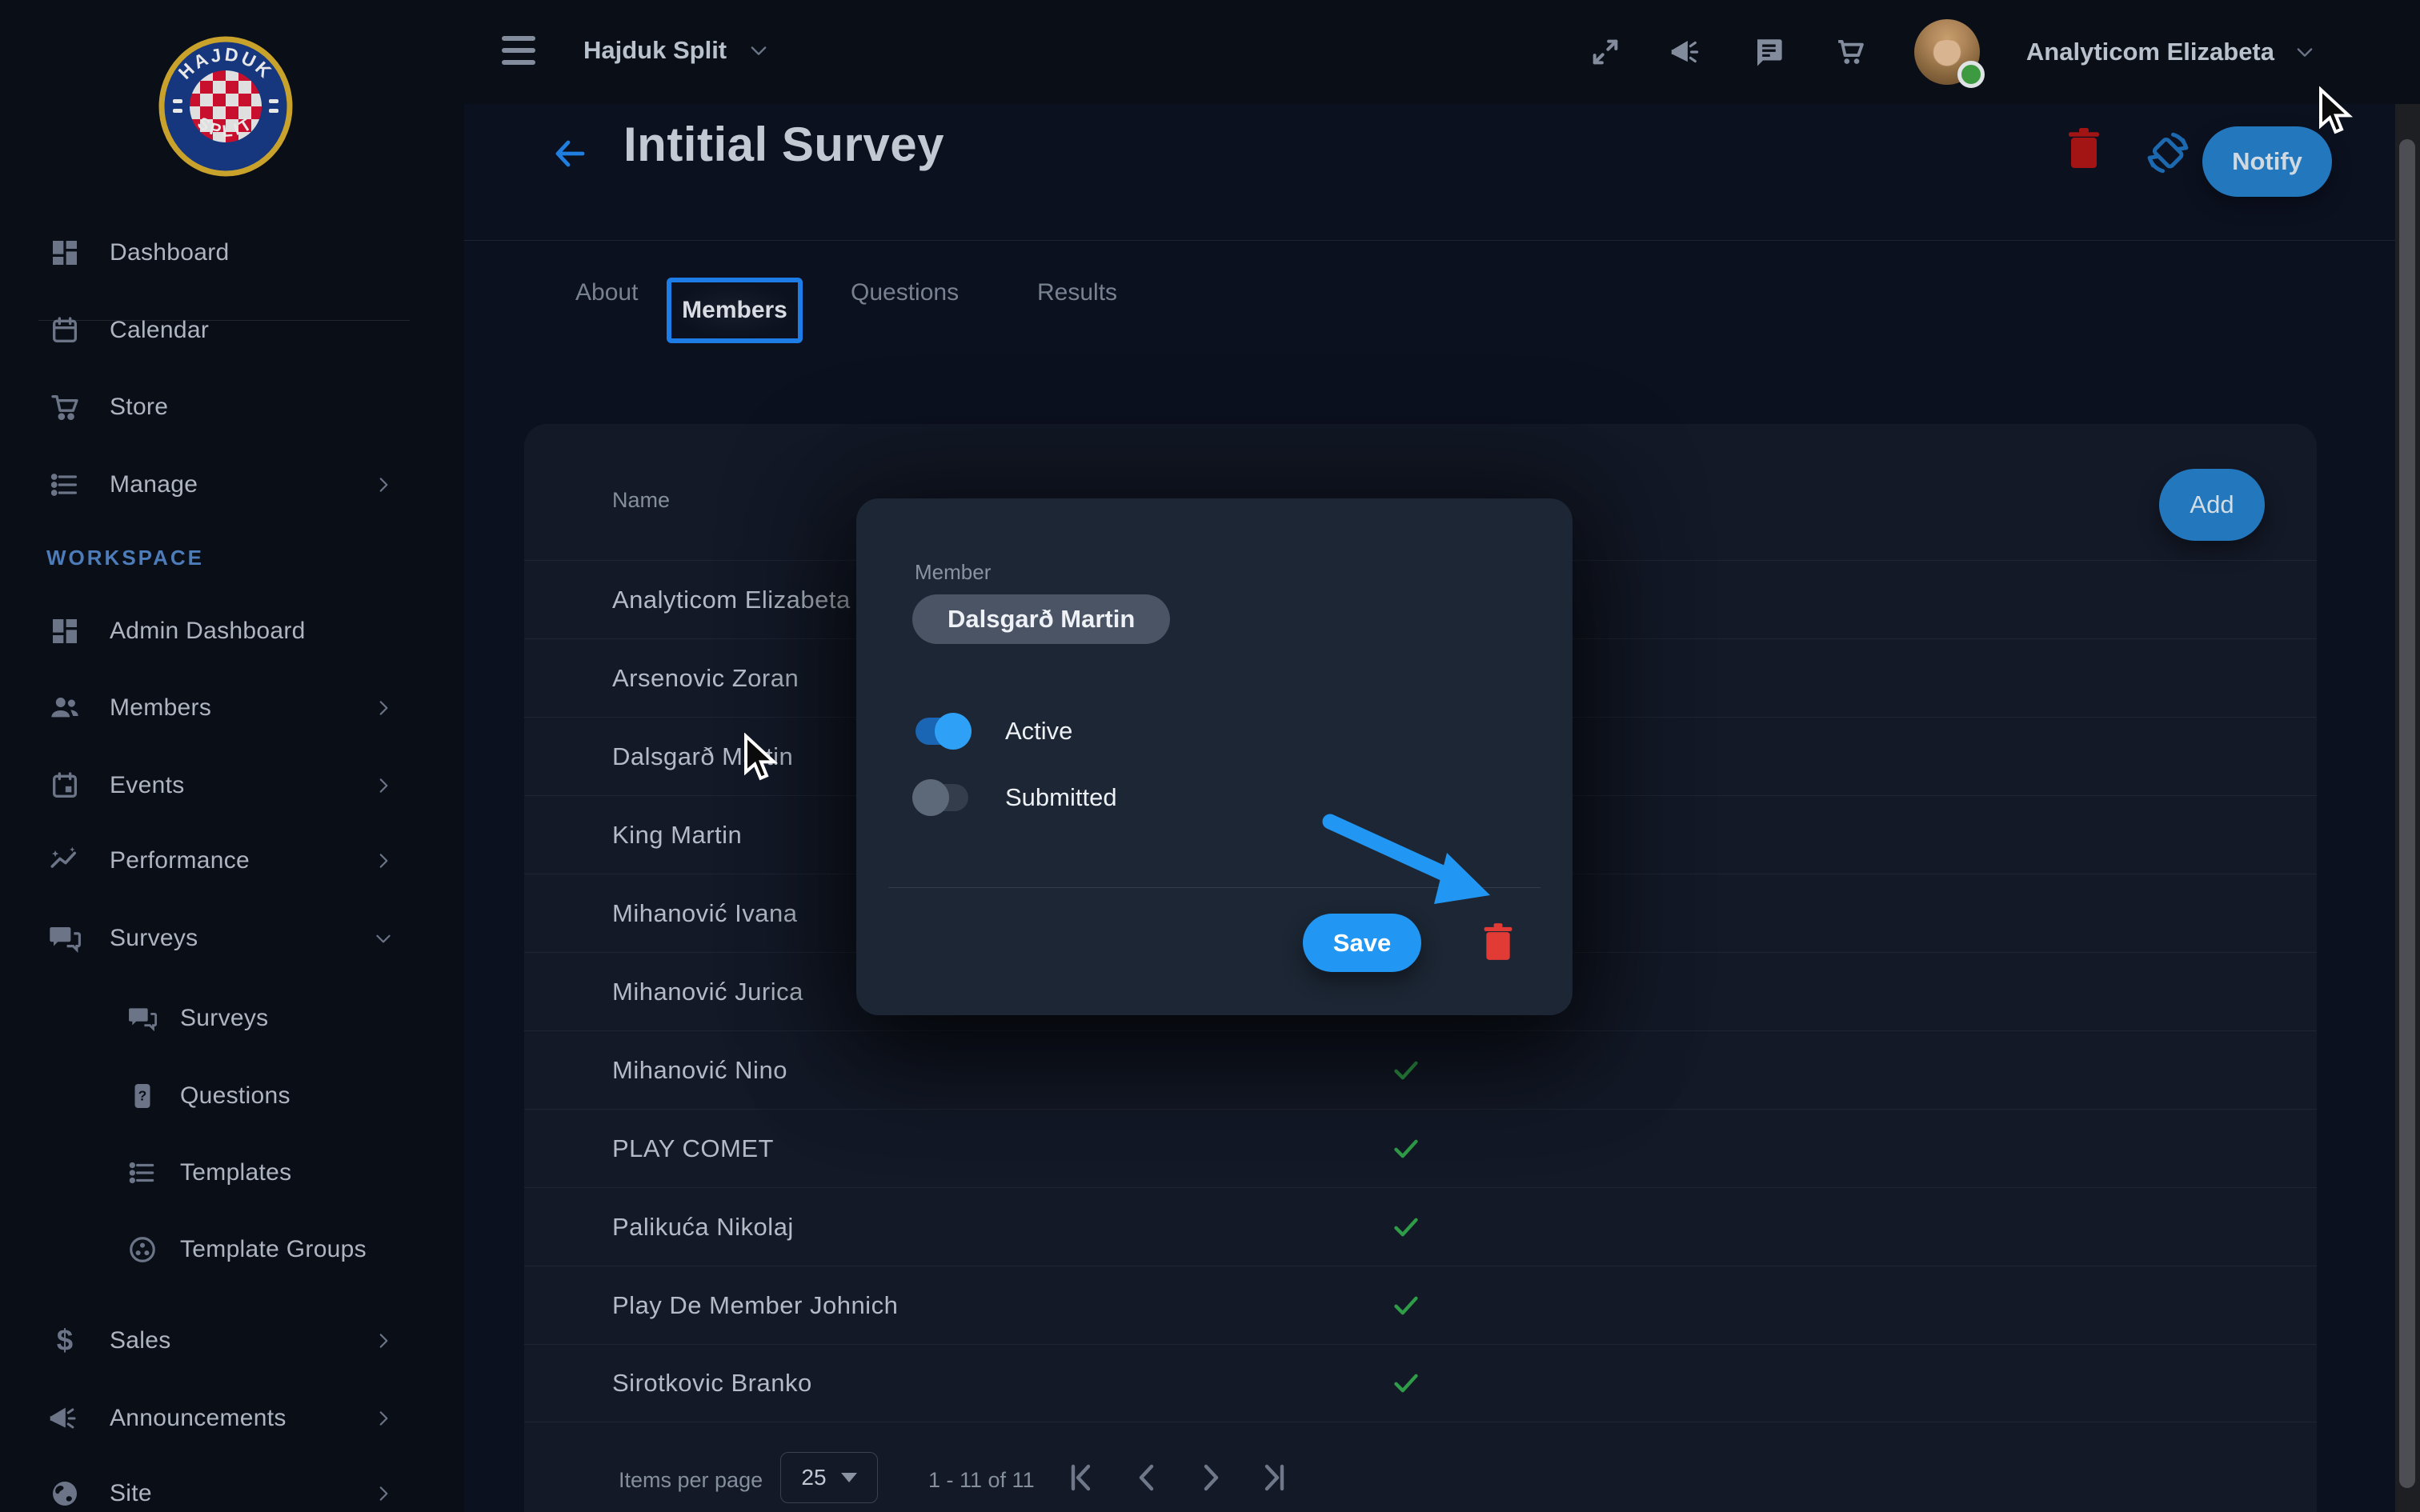 Image resolution: width=2420 pixels, height=1512 pixels. Describe the element at coordinates (1442, 240) in the screenshot. I see `header-divider` at that location.